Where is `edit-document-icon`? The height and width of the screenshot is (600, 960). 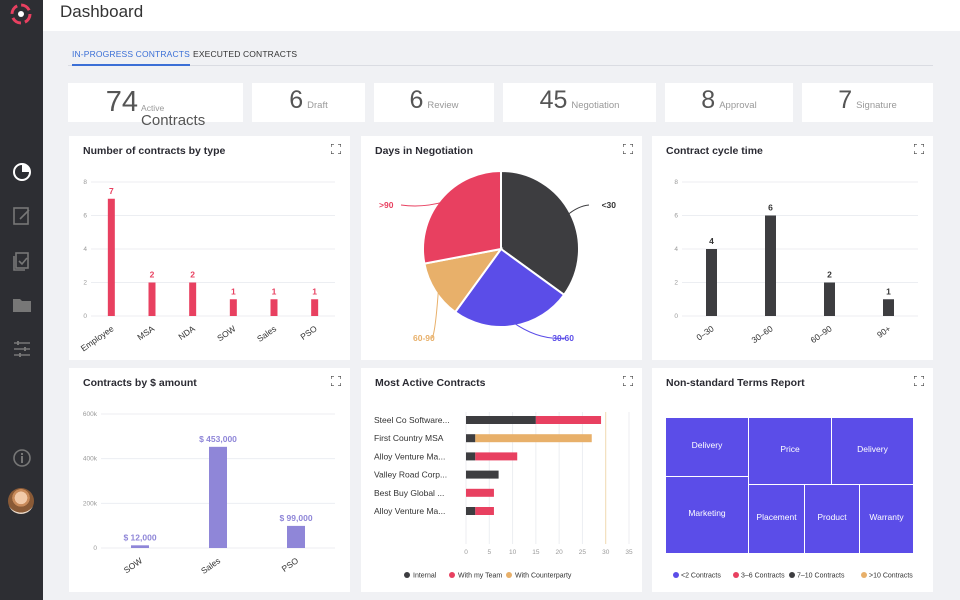 edit-document-icon is located at coordinates (22, 216).